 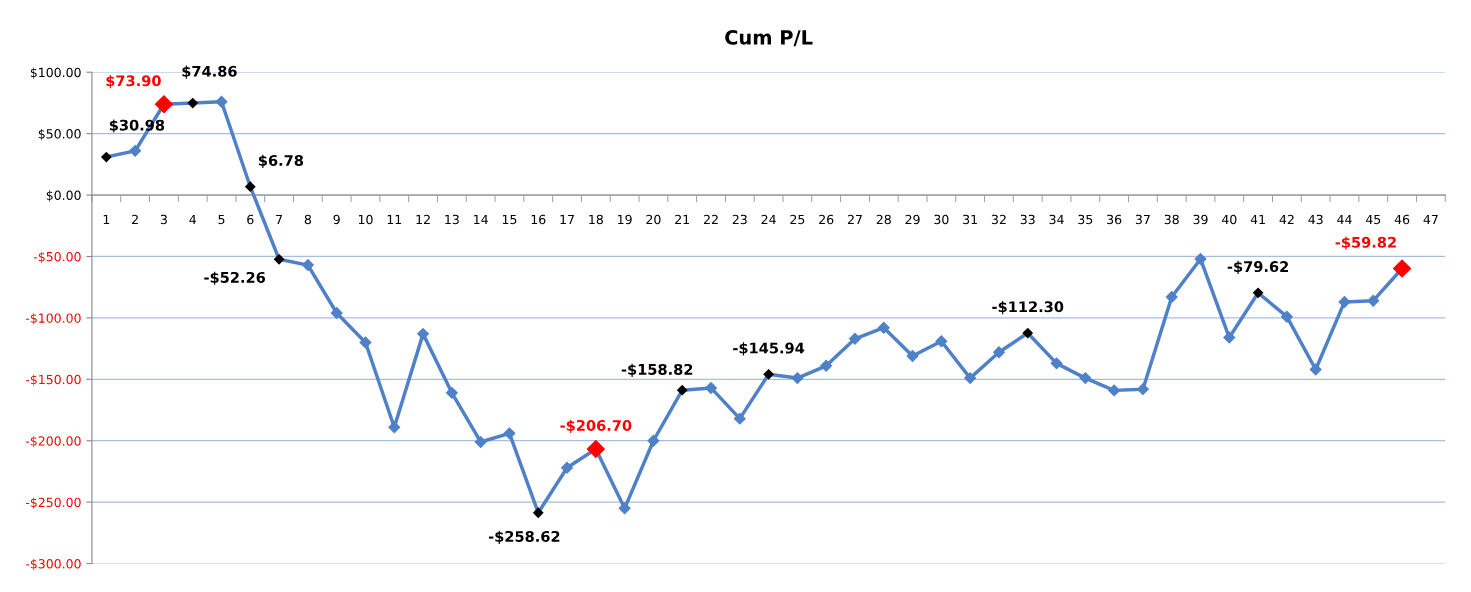 What do you see at coordinates (1056, 219) in the screenshot?
I see `x-tick-label: 34` at bounding box center [1056, 219].